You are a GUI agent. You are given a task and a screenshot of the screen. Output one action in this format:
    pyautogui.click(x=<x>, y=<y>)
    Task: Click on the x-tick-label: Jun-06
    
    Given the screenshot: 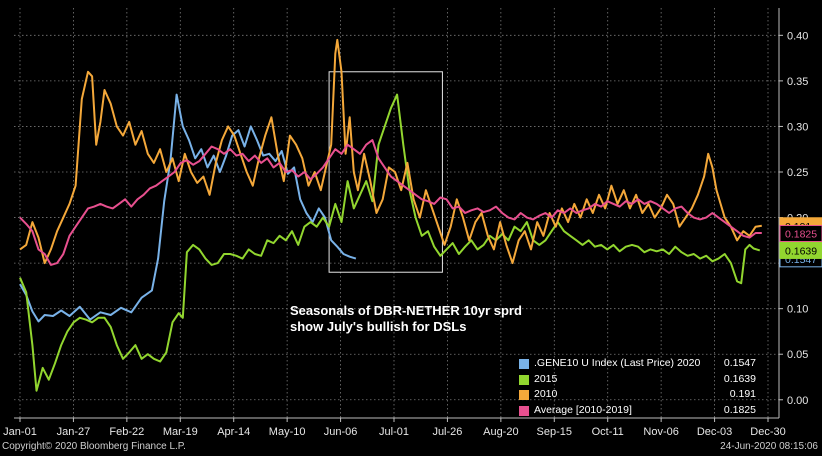 What is the action you would take?
    pyautogui.click(x=341, y=432)
    